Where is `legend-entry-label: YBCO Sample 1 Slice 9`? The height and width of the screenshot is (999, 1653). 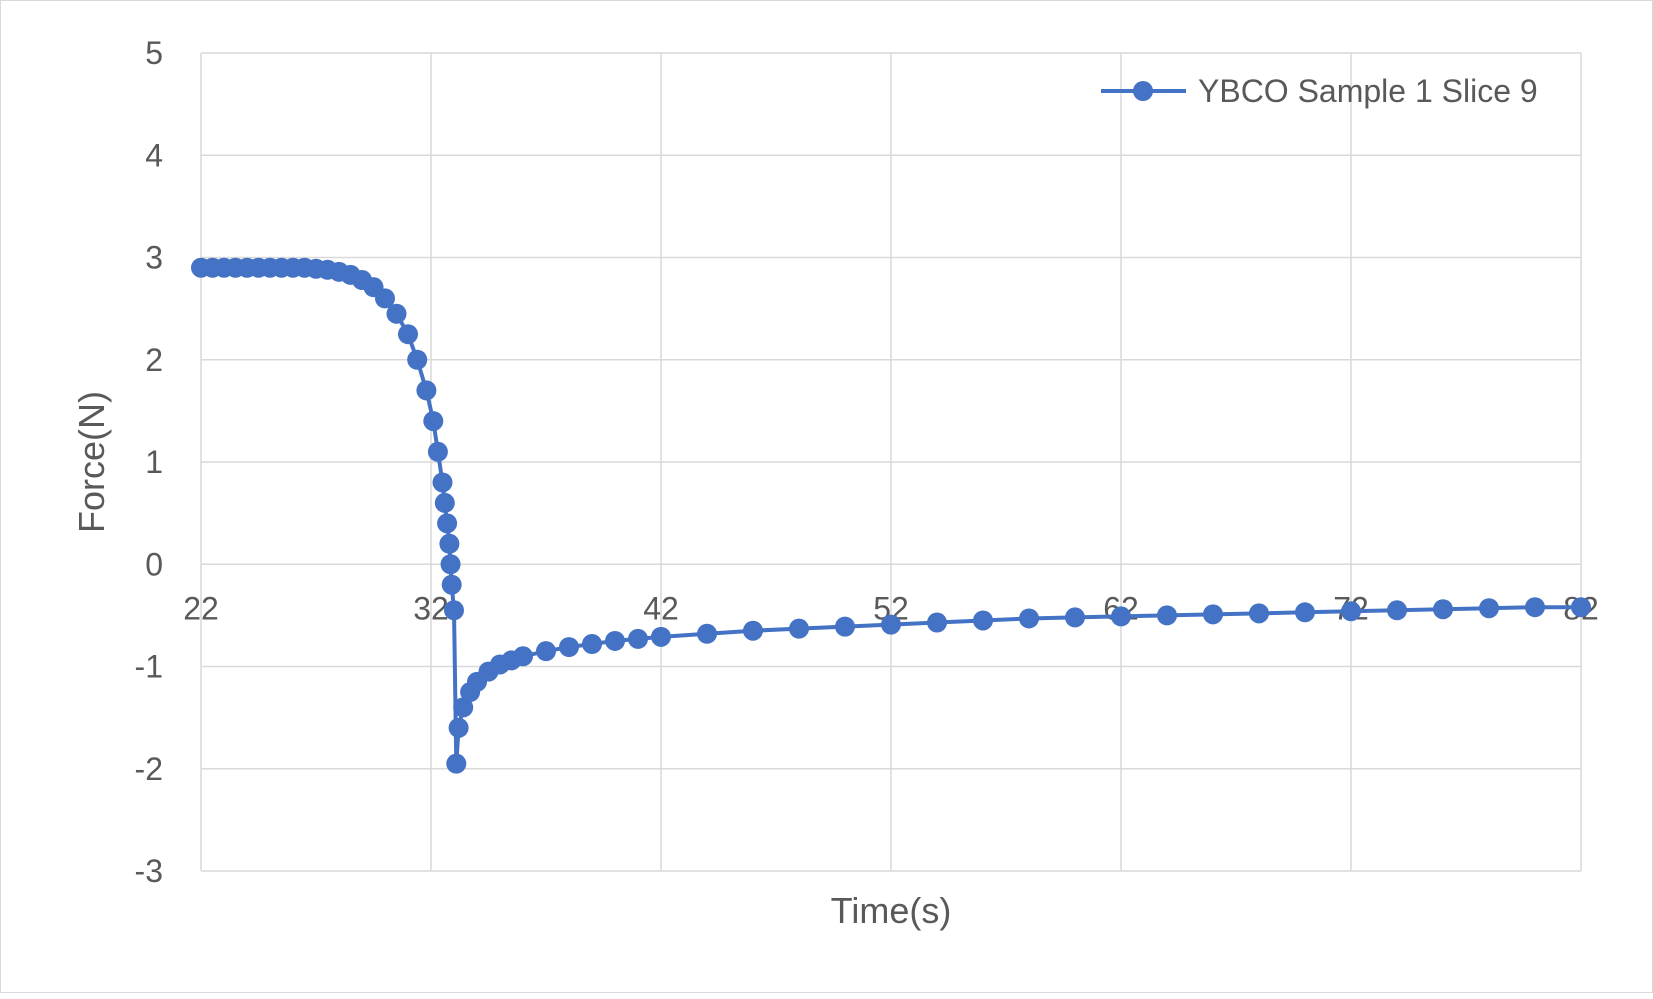
legend-entry-label: YBCO Sample 1 Slice 9 is located at coordinates (1368, 91).